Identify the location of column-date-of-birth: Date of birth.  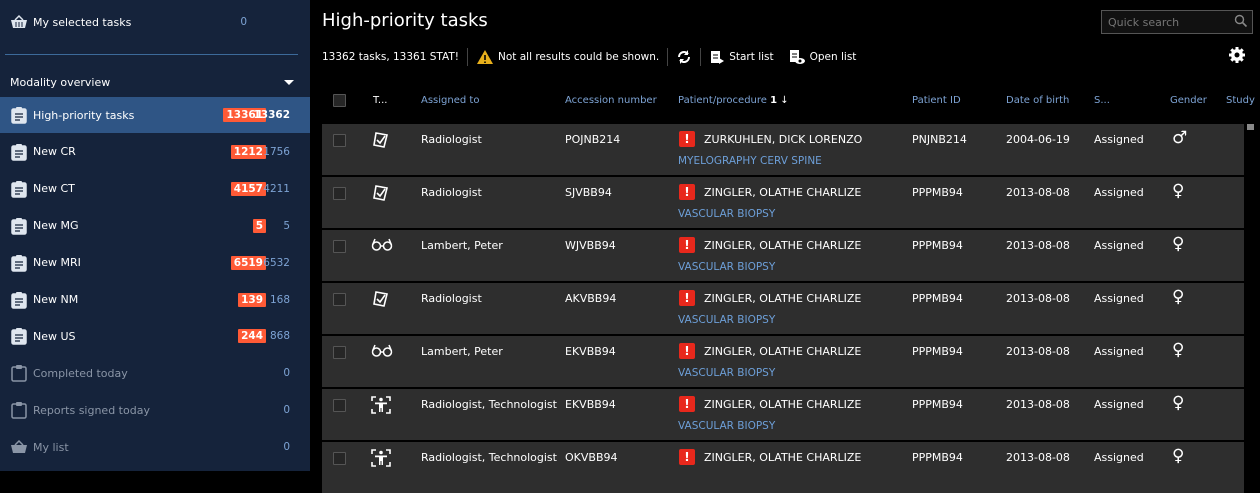
(1038, 100).